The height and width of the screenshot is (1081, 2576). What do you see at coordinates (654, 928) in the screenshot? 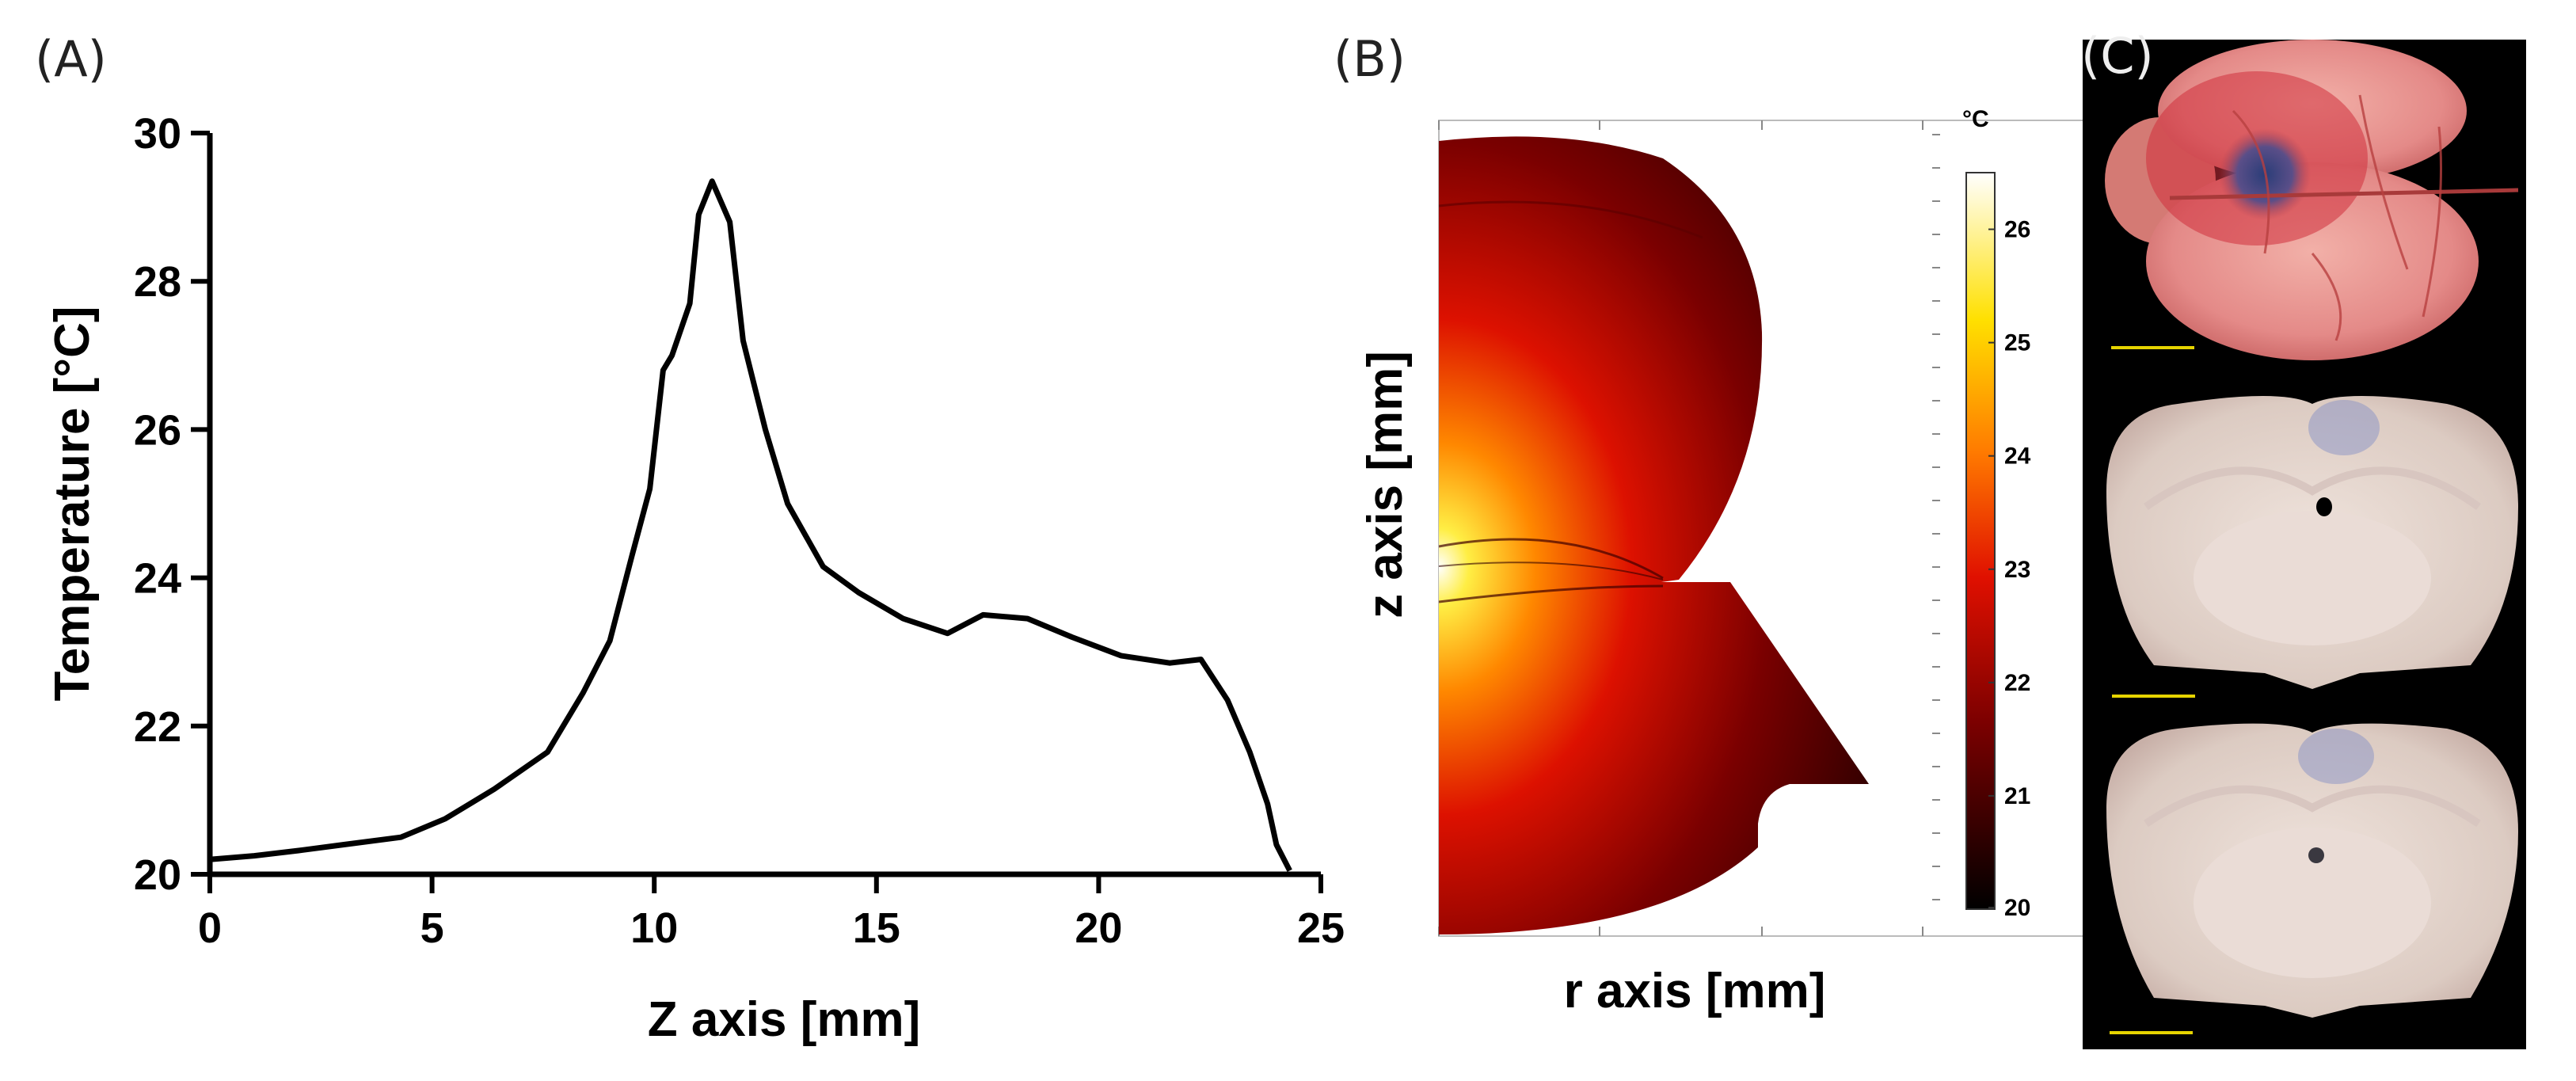
I see `x-tick-label: 10` at bounding box center [654, 928].